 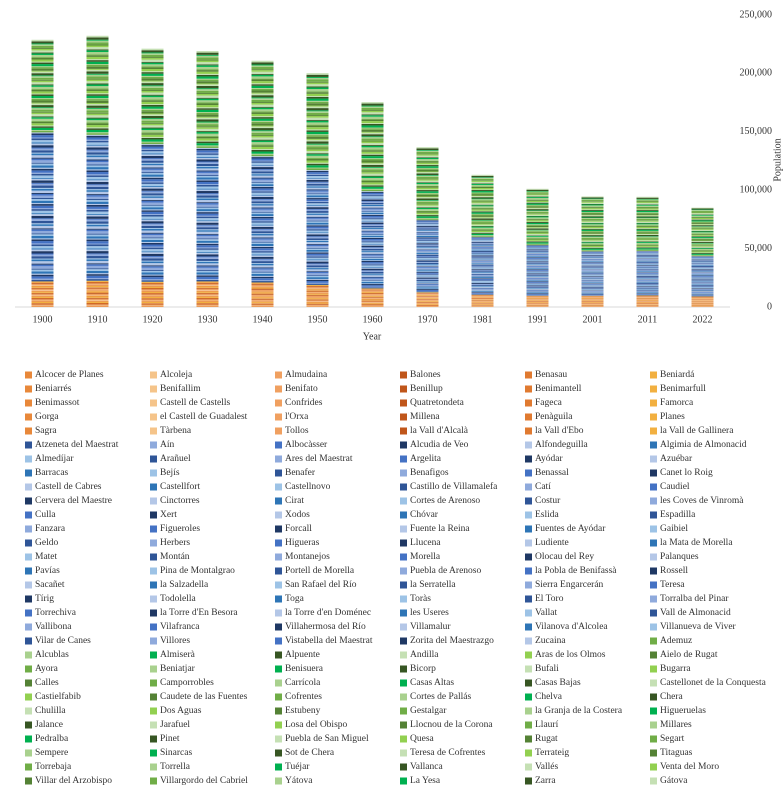 I want to click on x-tick-label: 1940, so click(x=263, y=319).